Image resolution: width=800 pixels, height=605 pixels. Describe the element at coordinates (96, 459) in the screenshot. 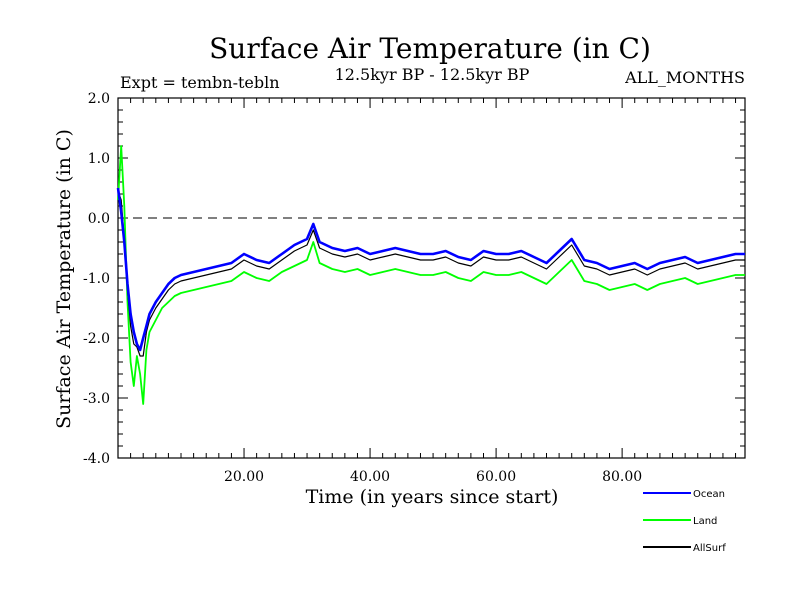

I see `y-tick-label: -4.0` at that location.